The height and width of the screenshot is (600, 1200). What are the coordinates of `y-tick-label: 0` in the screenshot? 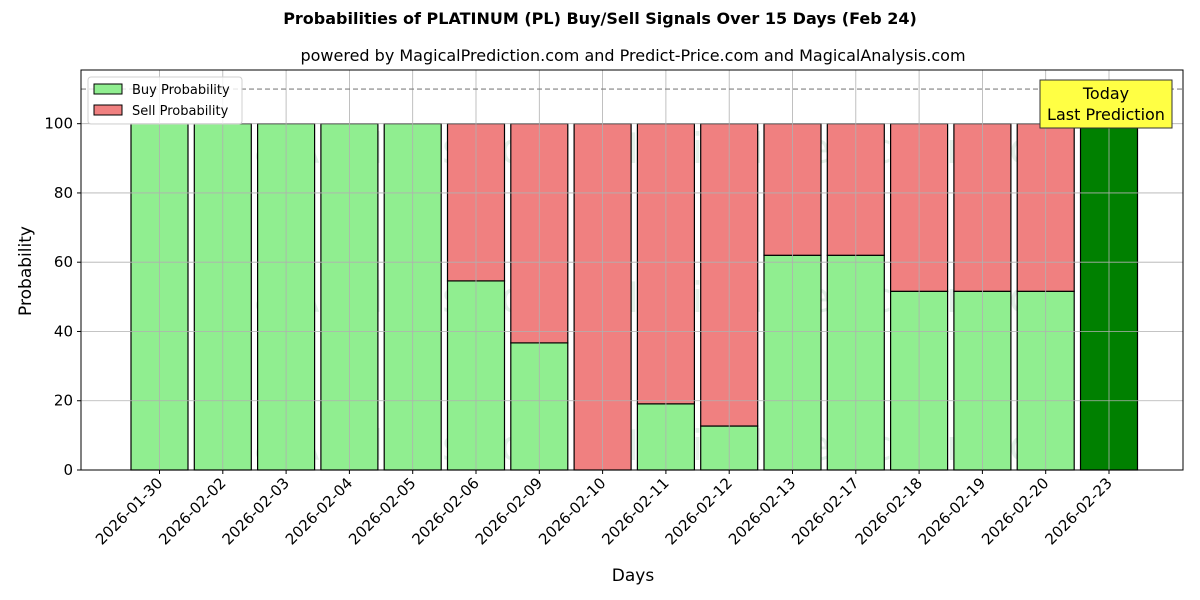 It's located at (68, 470).